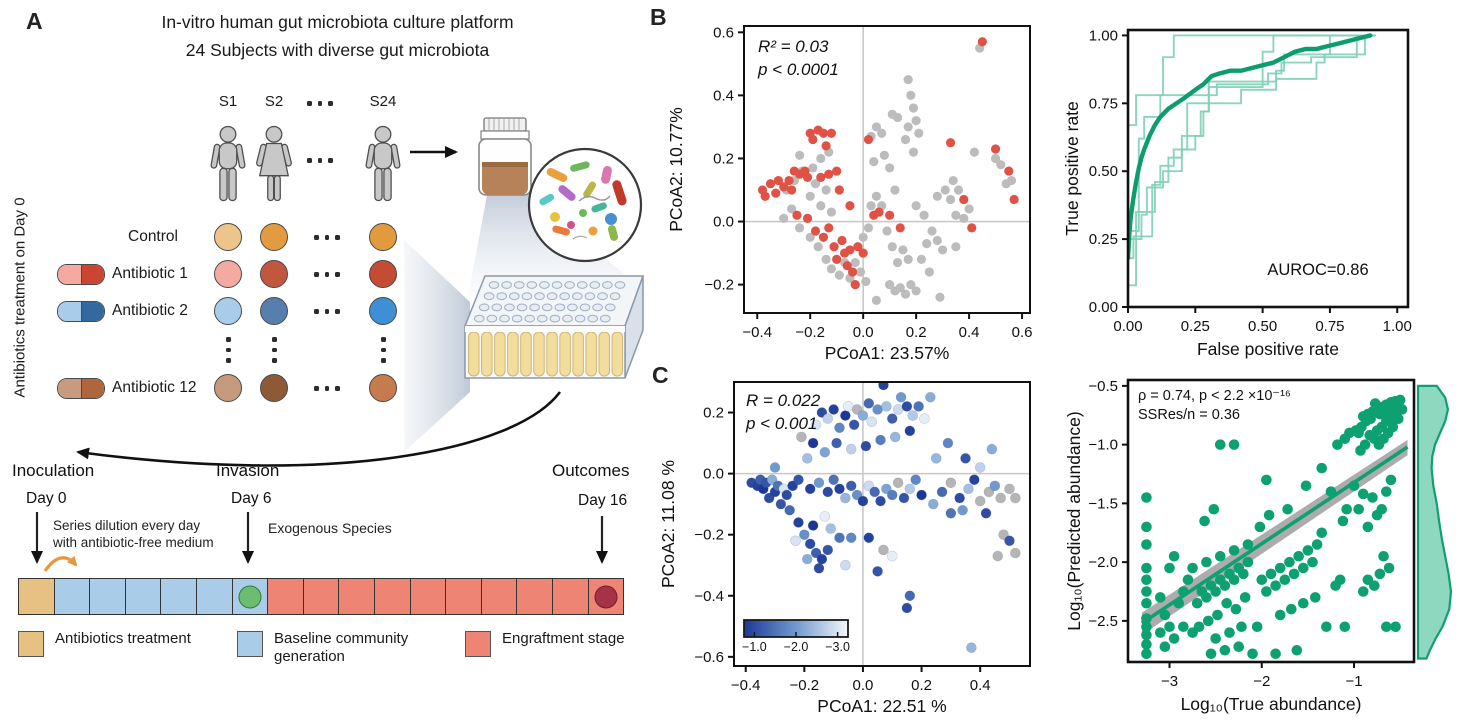  I want to click on exogenous-species-note: Exogenous Species, so click(330, 528).